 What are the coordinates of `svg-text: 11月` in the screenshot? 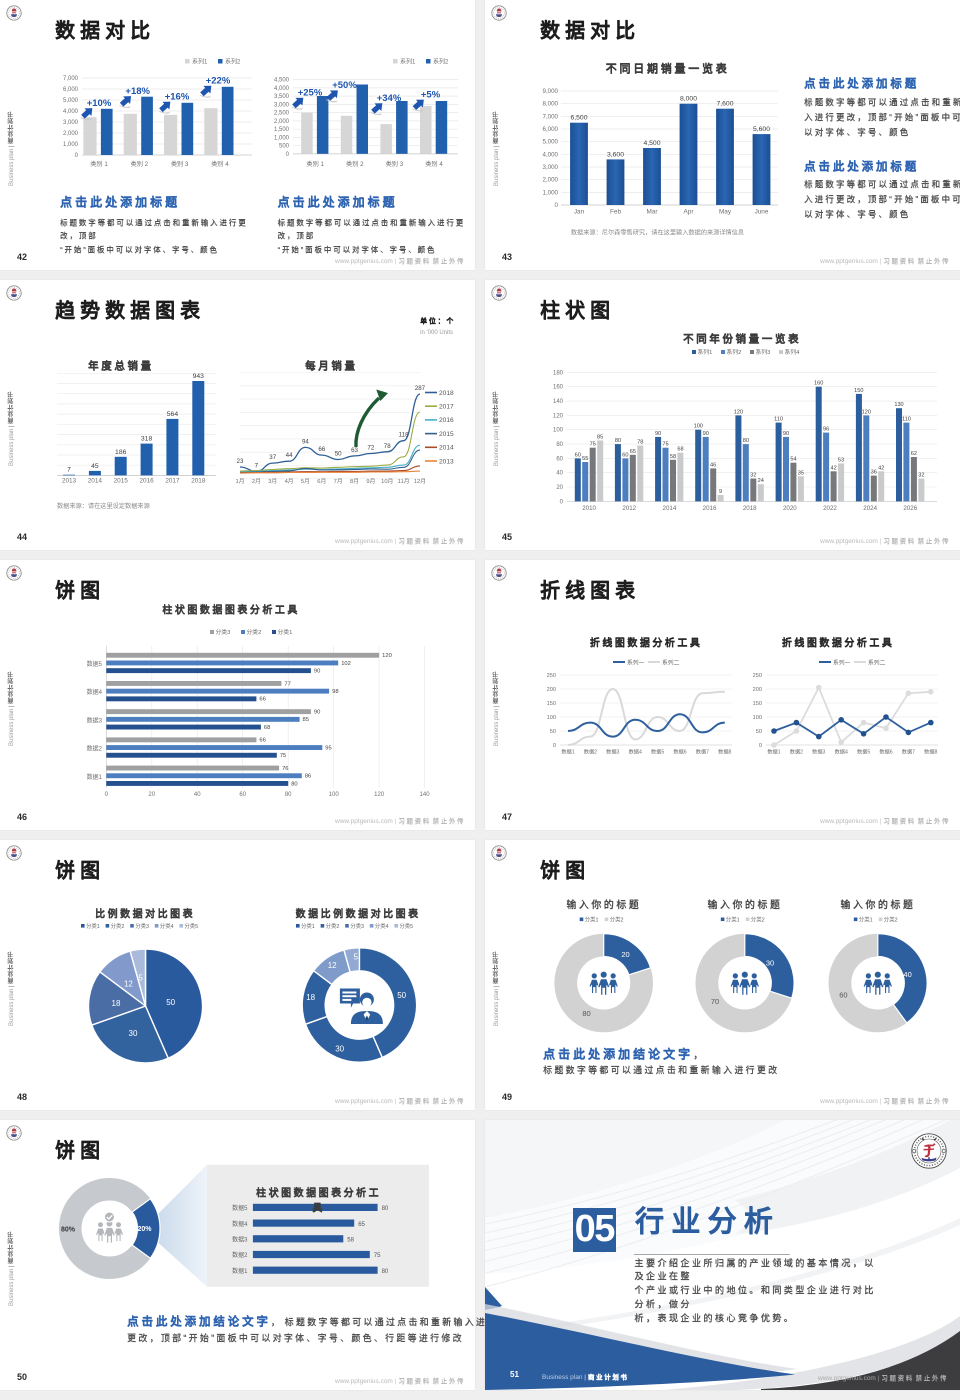 It's located at (404, 481).